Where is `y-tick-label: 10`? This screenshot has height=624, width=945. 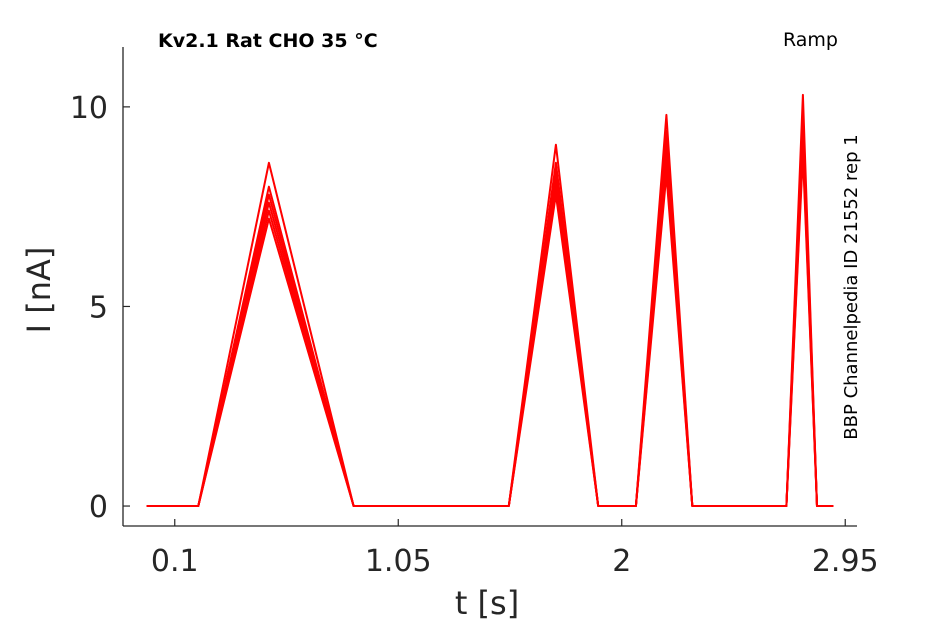 y-tick-label: 10 is located at coordinates (89, 108).